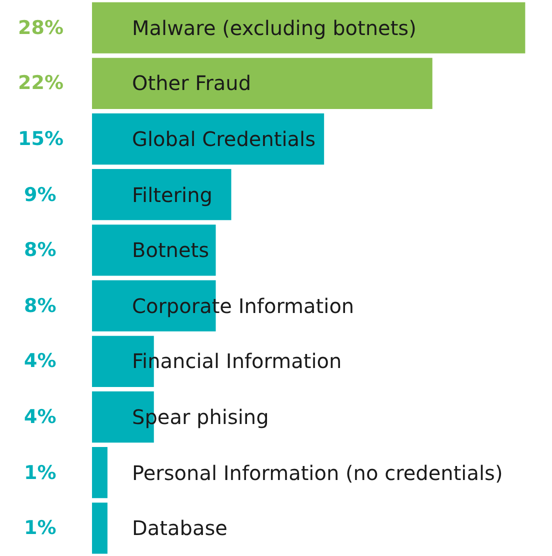 This screenshot has height=556, width=552. Describe the element at coordinates (171, 250) in the screenshot. I see `y-tick-label: Botnets` at that location.